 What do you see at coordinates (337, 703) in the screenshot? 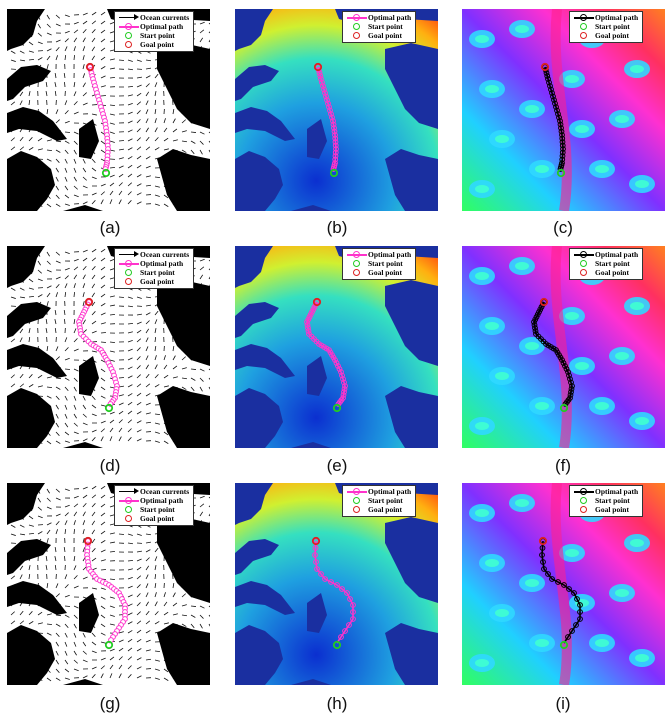
I see `caption-h: (h)` at bounding box center [337, 703].